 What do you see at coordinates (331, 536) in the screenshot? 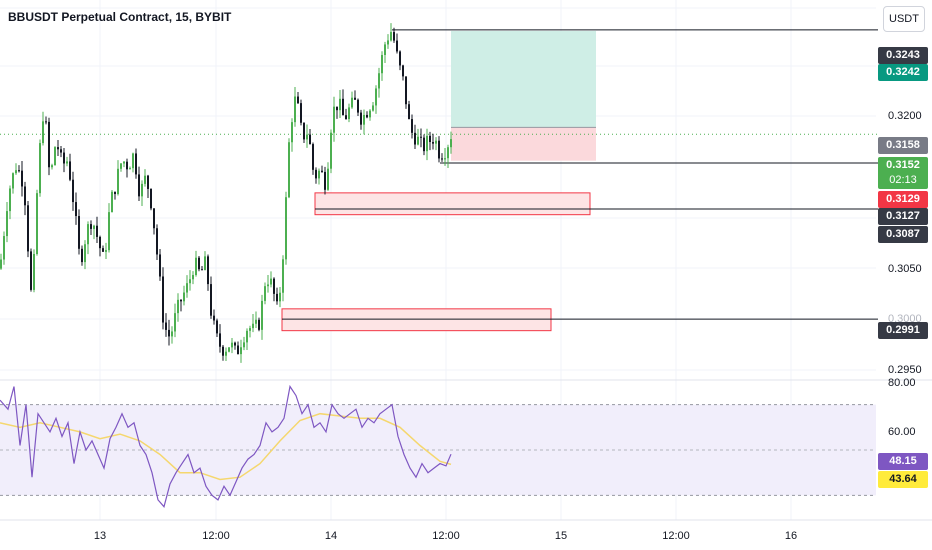
I see `time-label: 14` at bounding box center [331, 536].